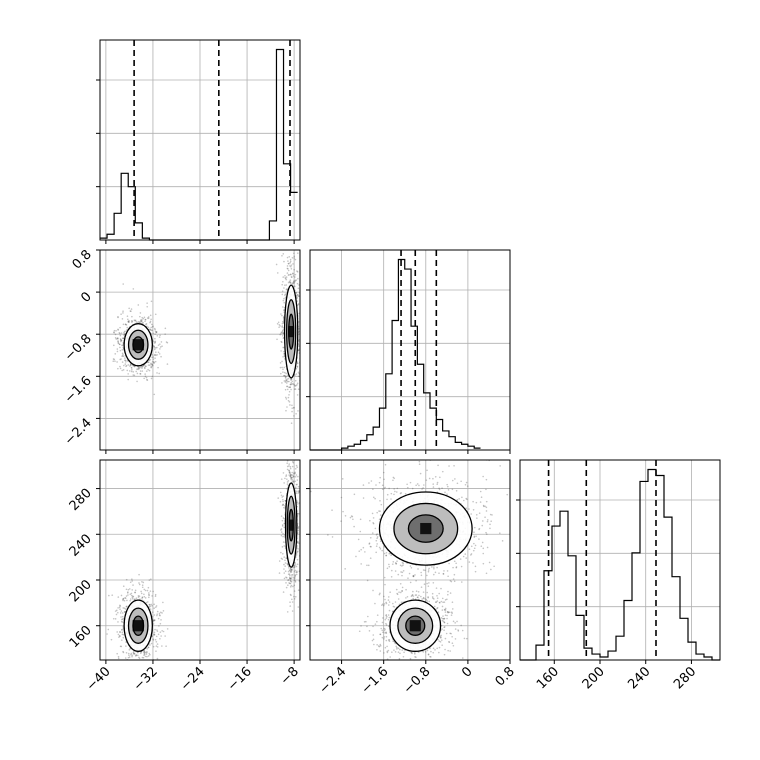 The width and height of the screenshot is (760, 760). What do you see at coordinates (82, 259) in the screenshot?
I see `y-tick-label: 0.8` at bounding box center [82, 259].